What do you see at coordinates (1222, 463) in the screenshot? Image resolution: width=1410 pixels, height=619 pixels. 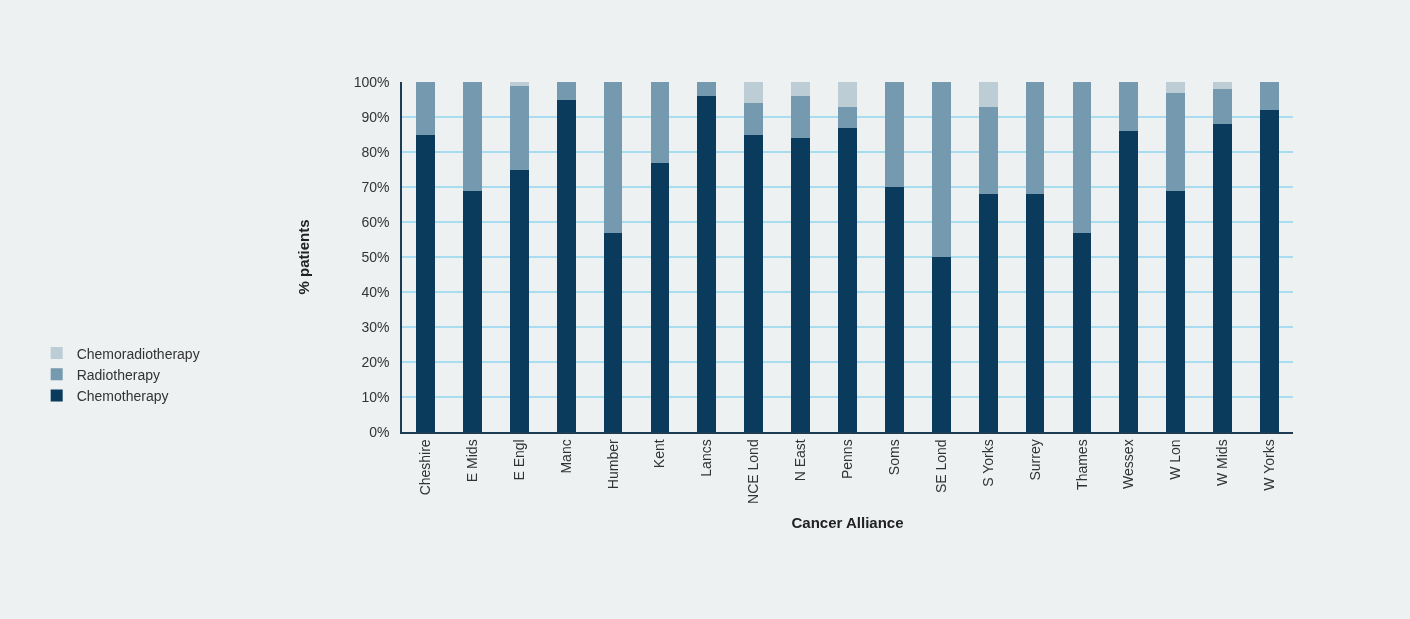 I see `x-tick-label: W Mids` at bounding box center [1222, 463].